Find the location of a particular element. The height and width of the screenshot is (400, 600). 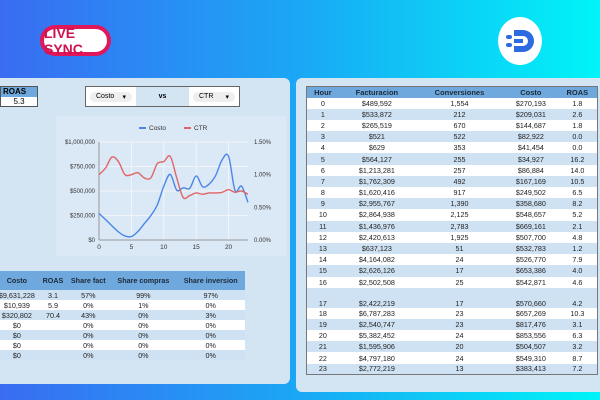

table-cell: 22 is located at coordinates (322, 358).